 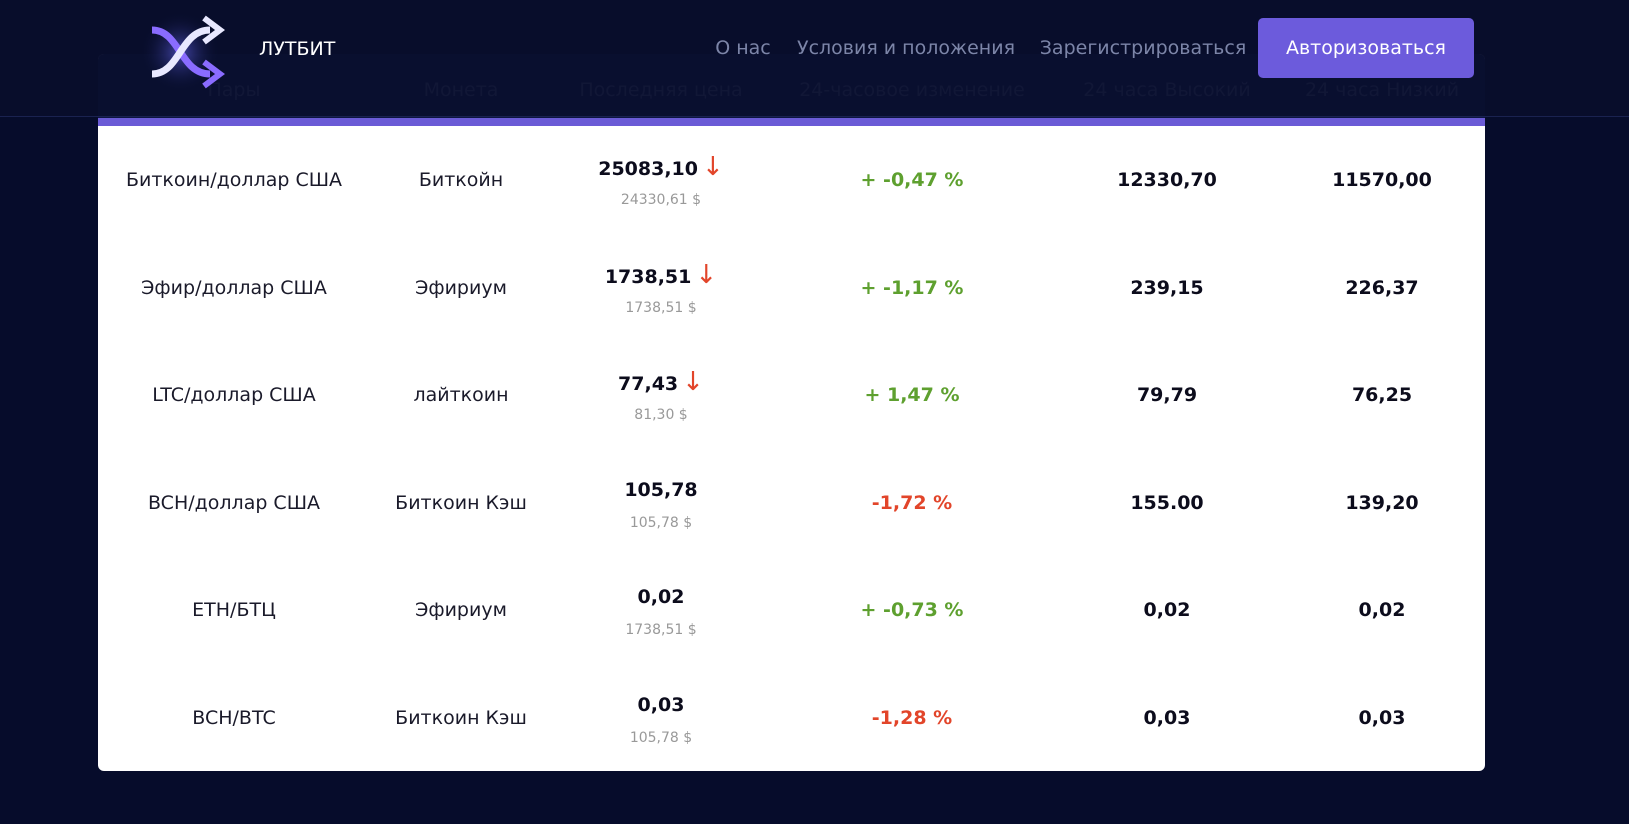 I want to click on price: 25083,10 ↓, so click(x=661, y=167).